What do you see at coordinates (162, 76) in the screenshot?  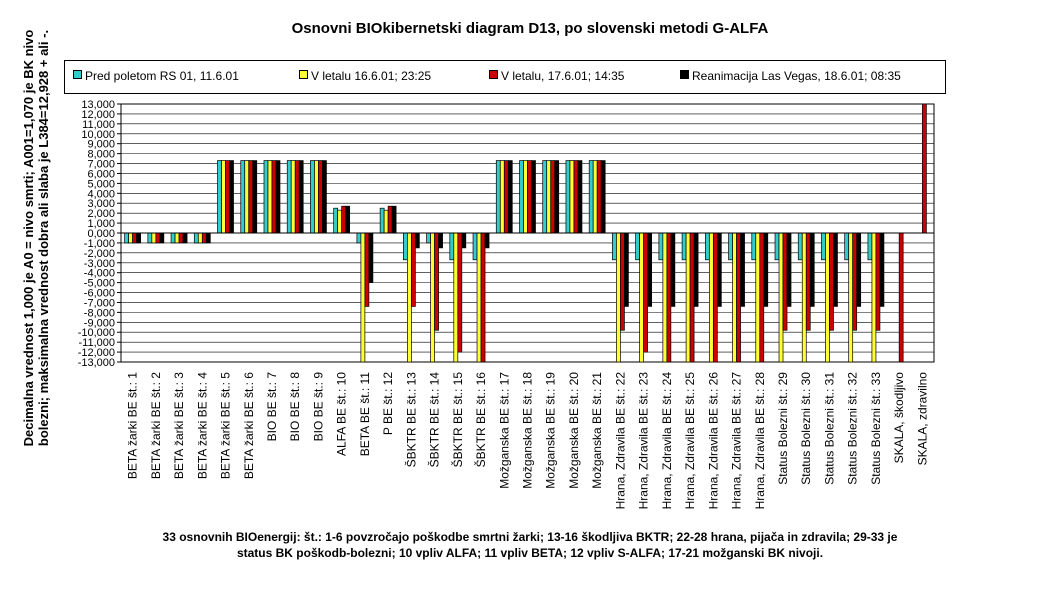 I see `legend-label-series-1: Pred poletom RS 01, 11.6.01` at bounding box center [162, 76].